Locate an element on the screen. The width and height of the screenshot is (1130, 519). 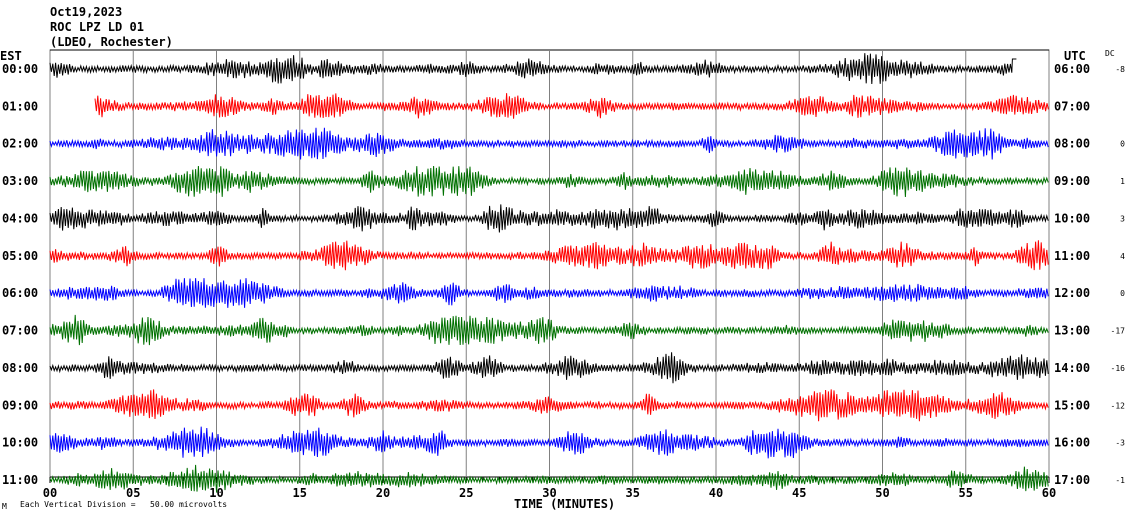
utc-hour-label: 06:00 is located at coordinates (1072, 69).